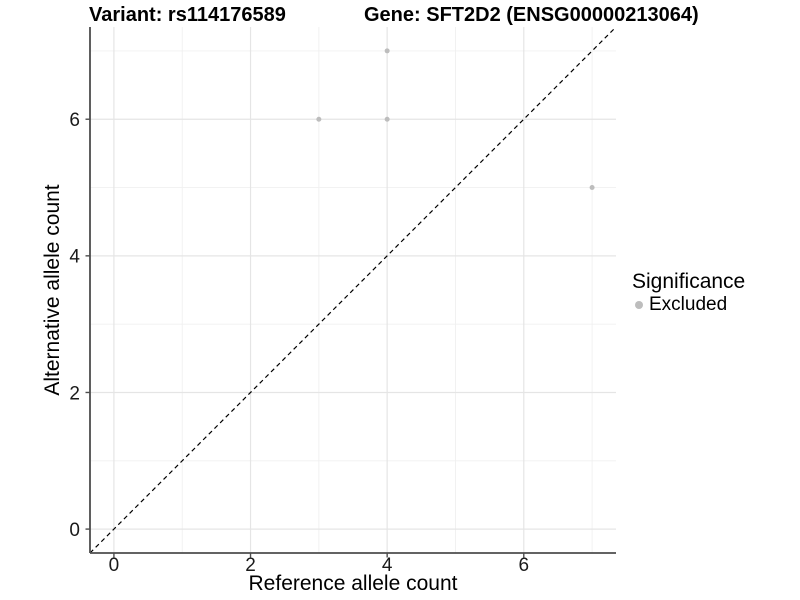  Describe the element at coordinates (531, 15) in the screenshot. I see `plot-title-gene: Gene: SFT2D2 (ENSG00000213064)` at that location.